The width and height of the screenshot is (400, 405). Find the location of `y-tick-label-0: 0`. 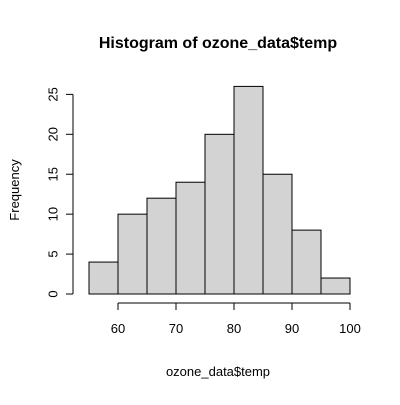

y-tick-label-0: 0 is located at coordinates (53, 293).